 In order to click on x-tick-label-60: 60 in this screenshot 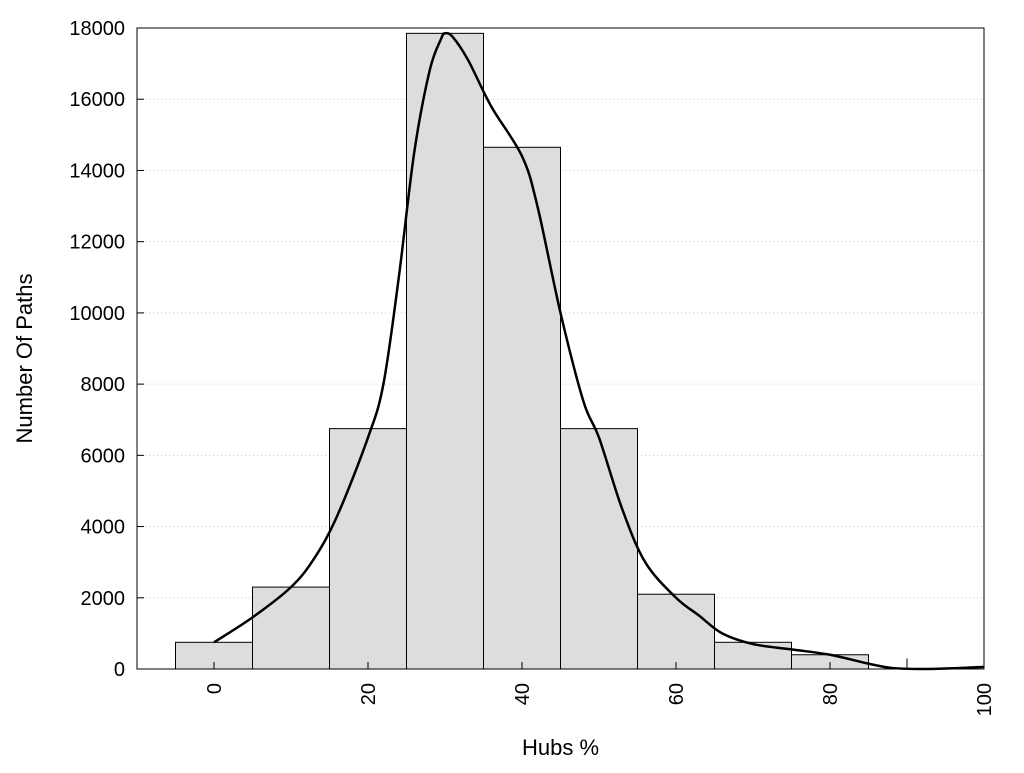, I will do `click(677, 694)`.